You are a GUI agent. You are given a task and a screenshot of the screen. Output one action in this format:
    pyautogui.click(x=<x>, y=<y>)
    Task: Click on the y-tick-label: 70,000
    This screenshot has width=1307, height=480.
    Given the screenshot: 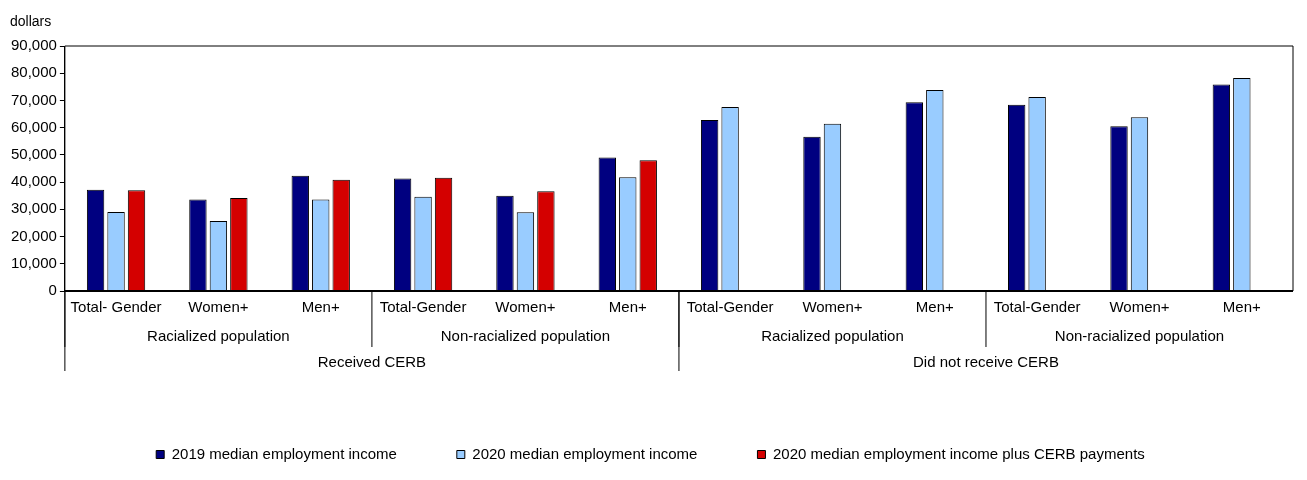 What is the action you would take?
    pyautogui.click(x=33, y=99)
    